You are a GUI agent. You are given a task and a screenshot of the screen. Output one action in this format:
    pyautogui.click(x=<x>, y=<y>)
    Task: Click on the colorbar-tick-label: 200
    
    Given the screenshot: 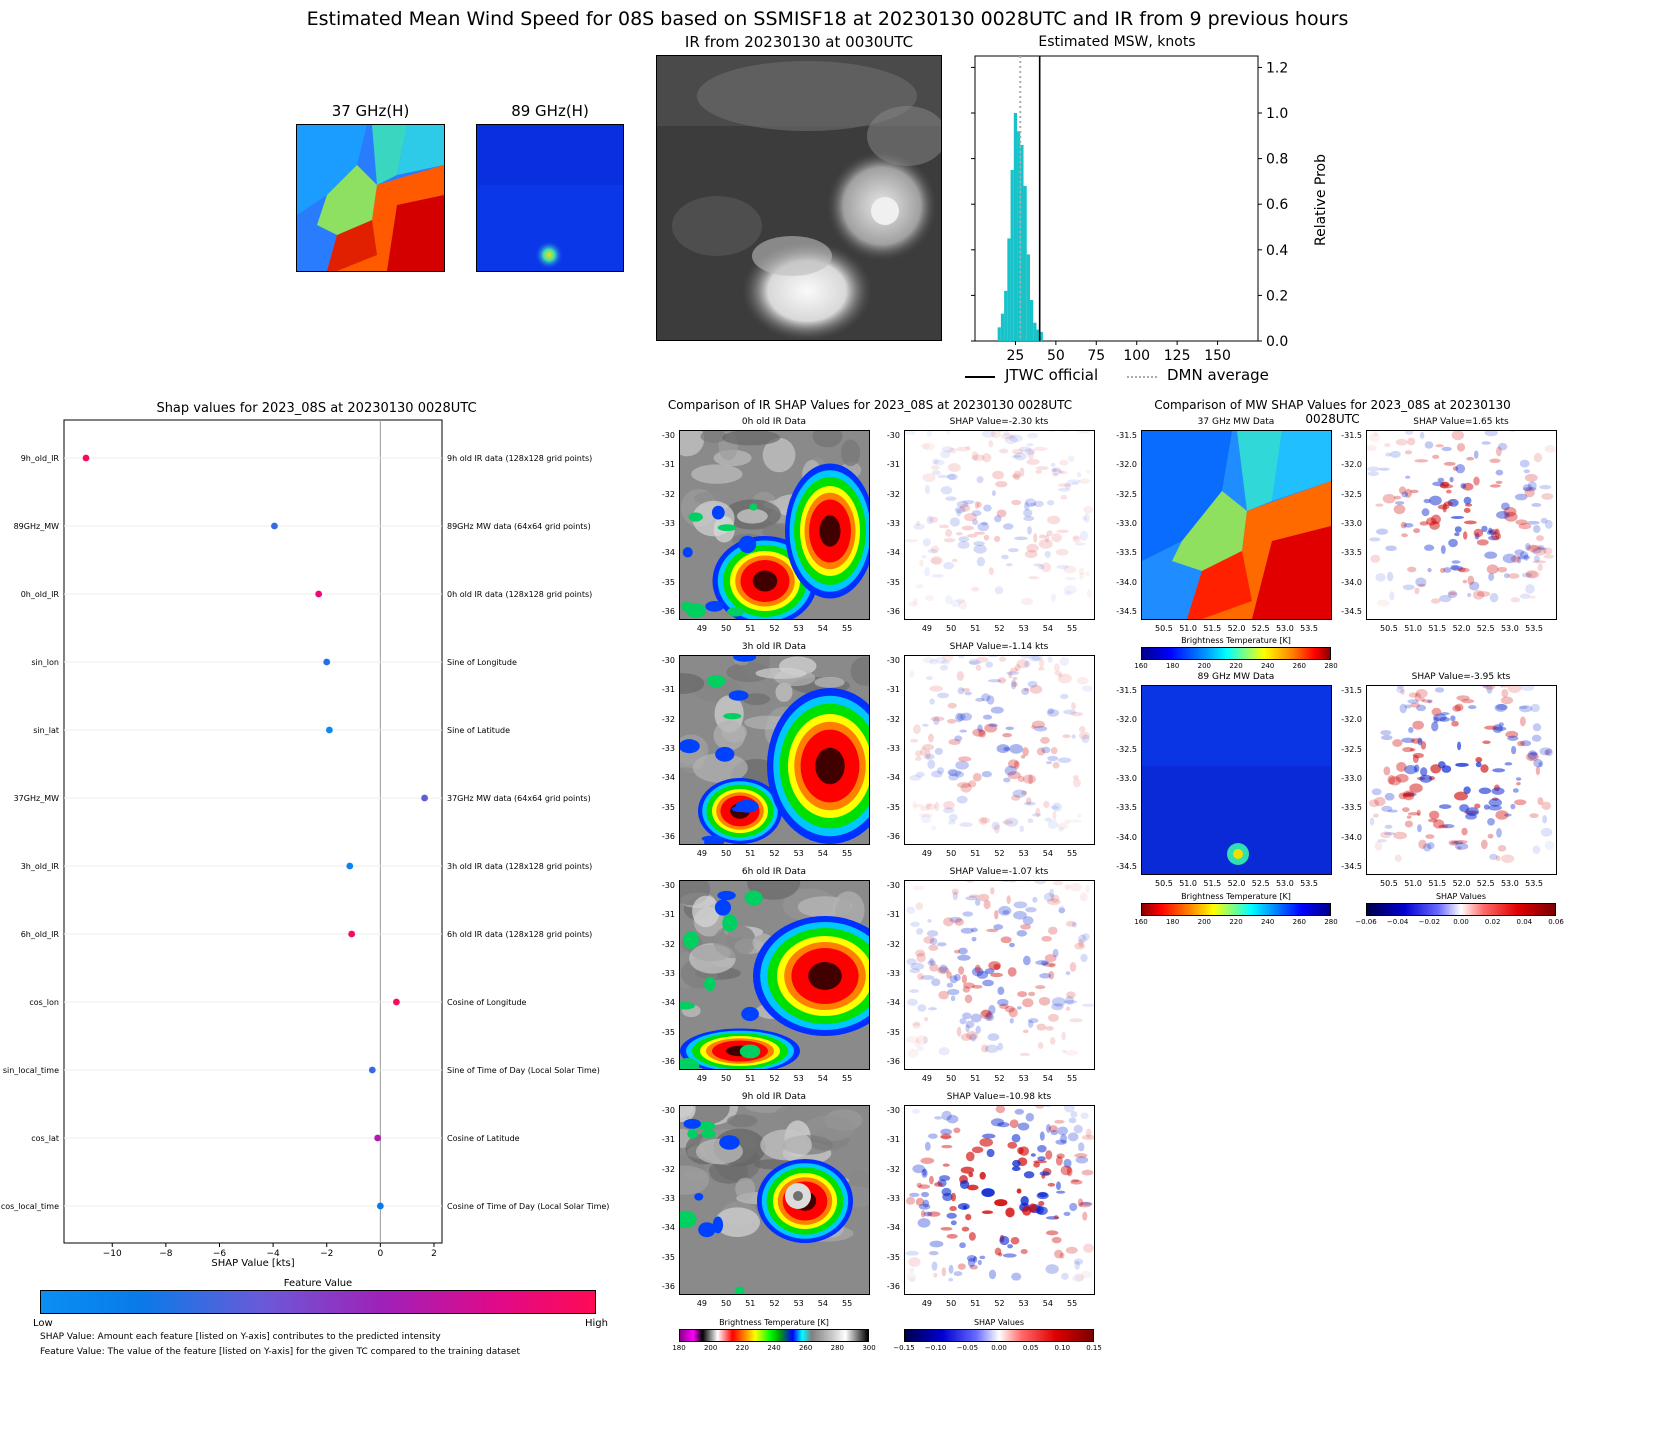 What is the action you would take?
    pyautogui.click(x=710, y=1348)
    